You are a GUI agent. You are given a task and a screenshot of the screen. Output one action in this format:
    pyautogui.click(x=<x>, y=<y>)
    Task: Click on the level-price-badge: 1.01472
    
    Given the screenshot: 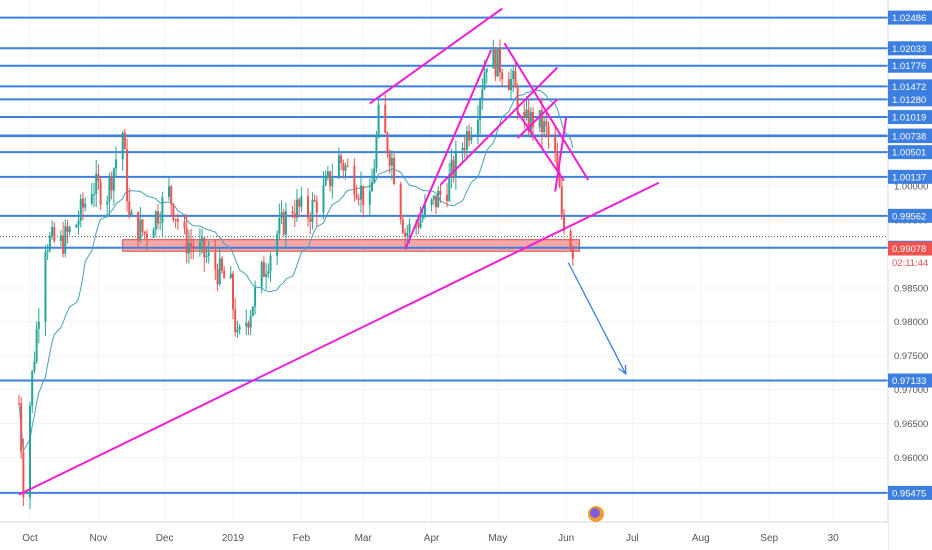 What is the action you would take?
    pyautogui.click(x=910, y=86)
    